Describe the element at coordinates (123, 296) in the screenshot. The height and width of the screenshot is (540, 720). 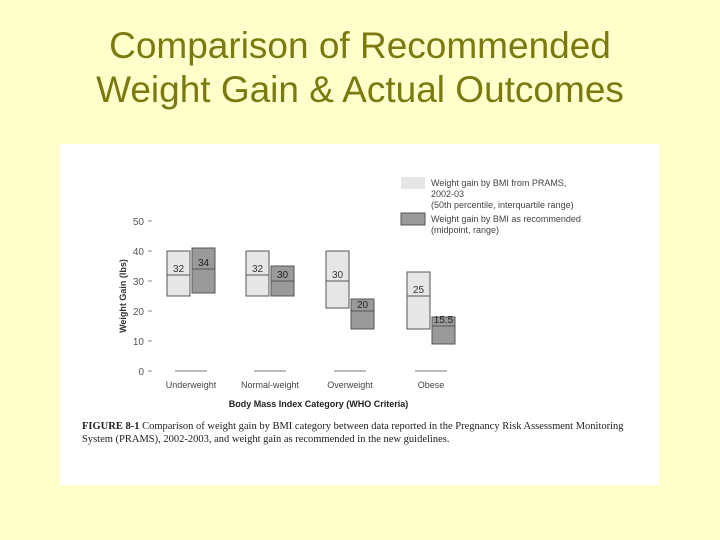
I see `y-axis-label: Weight Gain (lbs)` at that location.